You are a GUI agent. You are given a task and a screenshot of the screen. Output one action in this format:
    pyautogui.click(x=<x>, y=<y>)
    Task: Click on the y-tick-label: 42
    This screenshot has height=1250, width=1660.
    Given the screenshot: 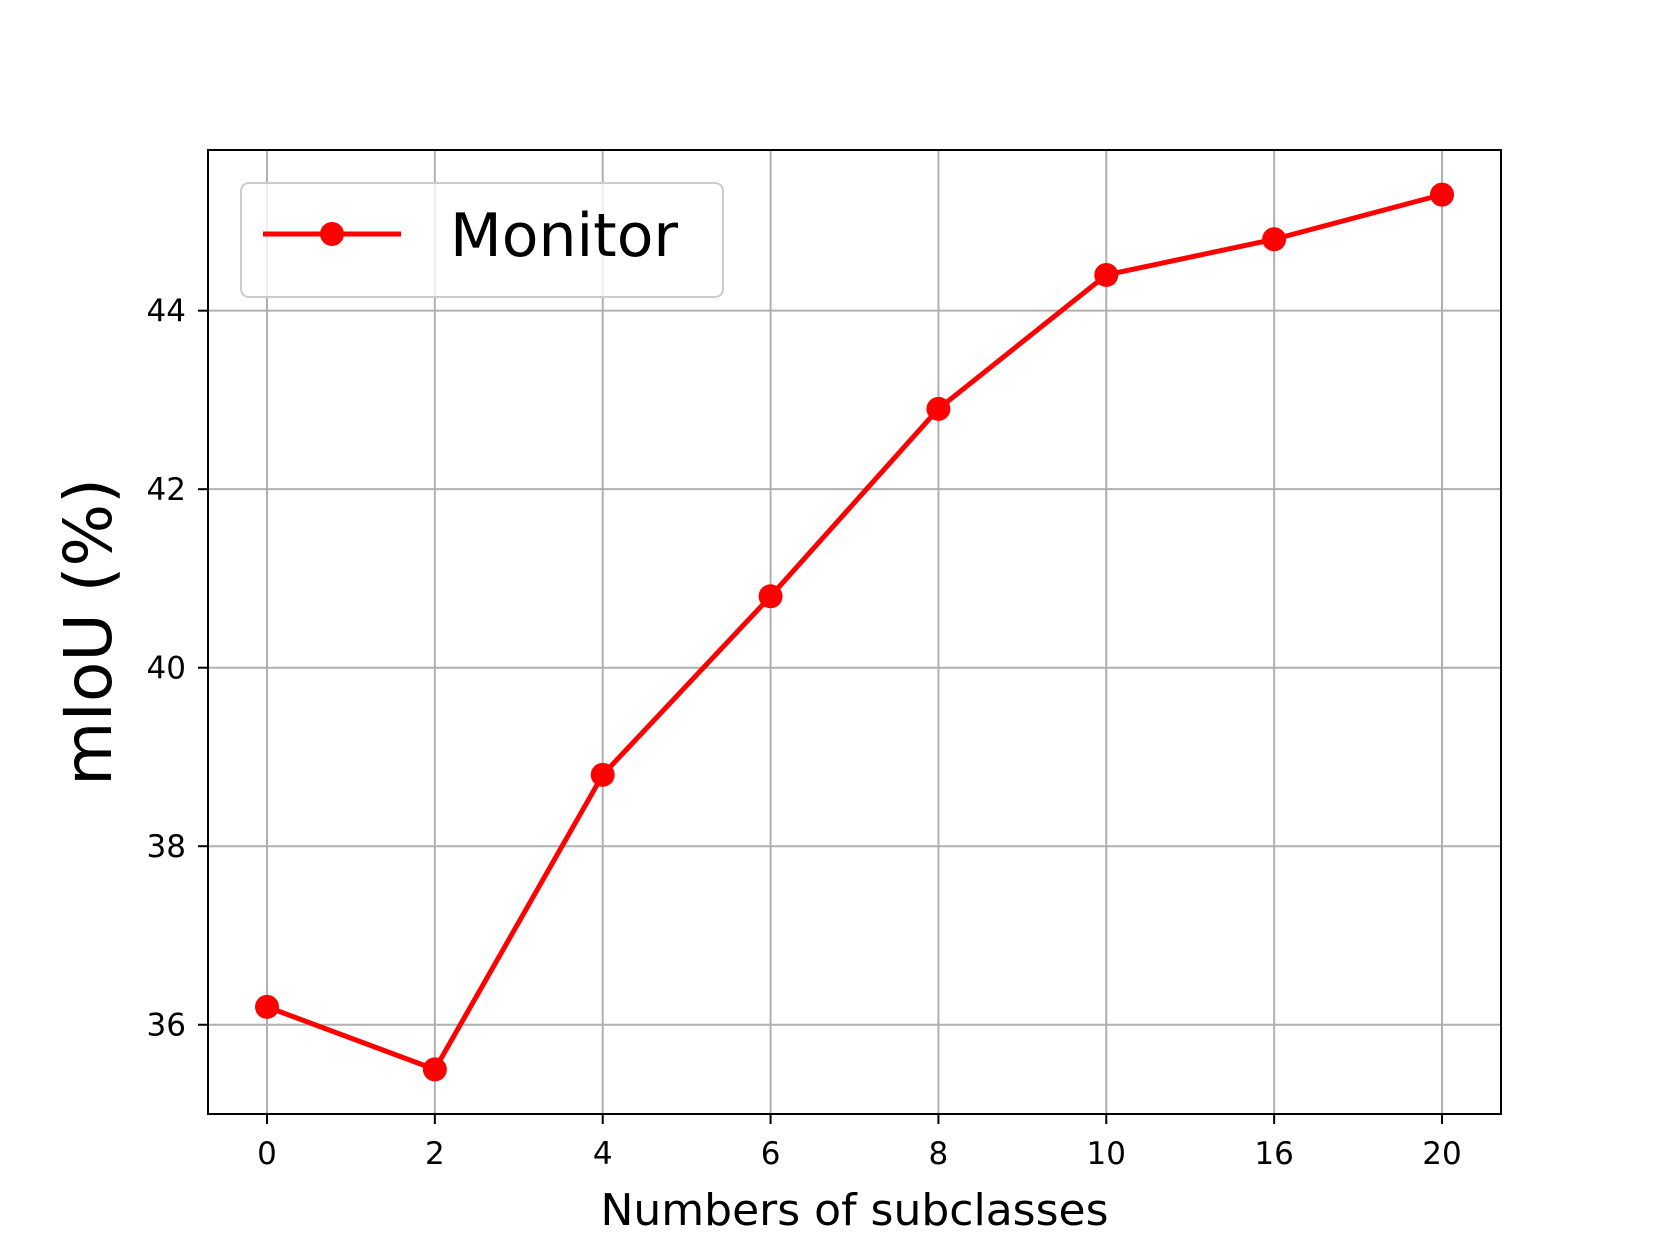 What is the action you would take?
    pyautogui.click(x=166, y=490)
    